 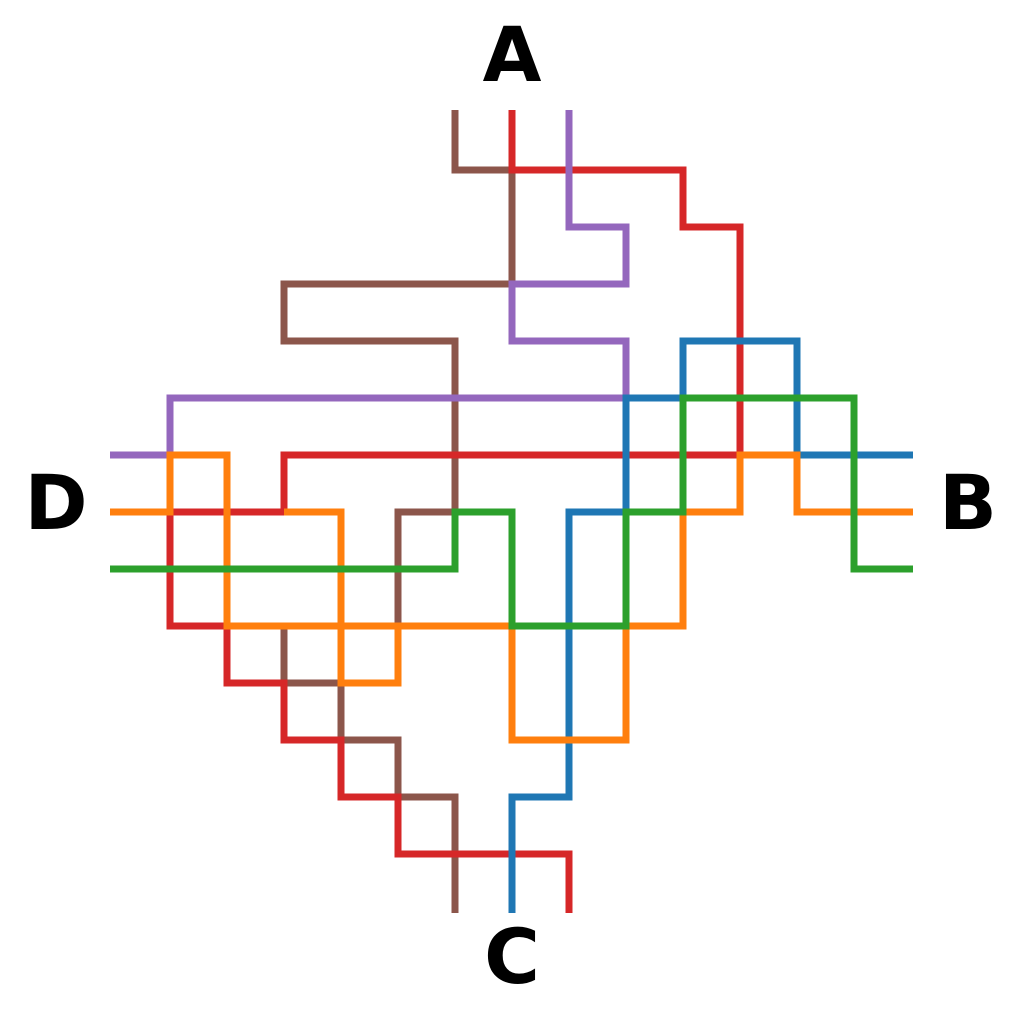 I want to click on orange-loop-wire, so click(x=343, y=597).